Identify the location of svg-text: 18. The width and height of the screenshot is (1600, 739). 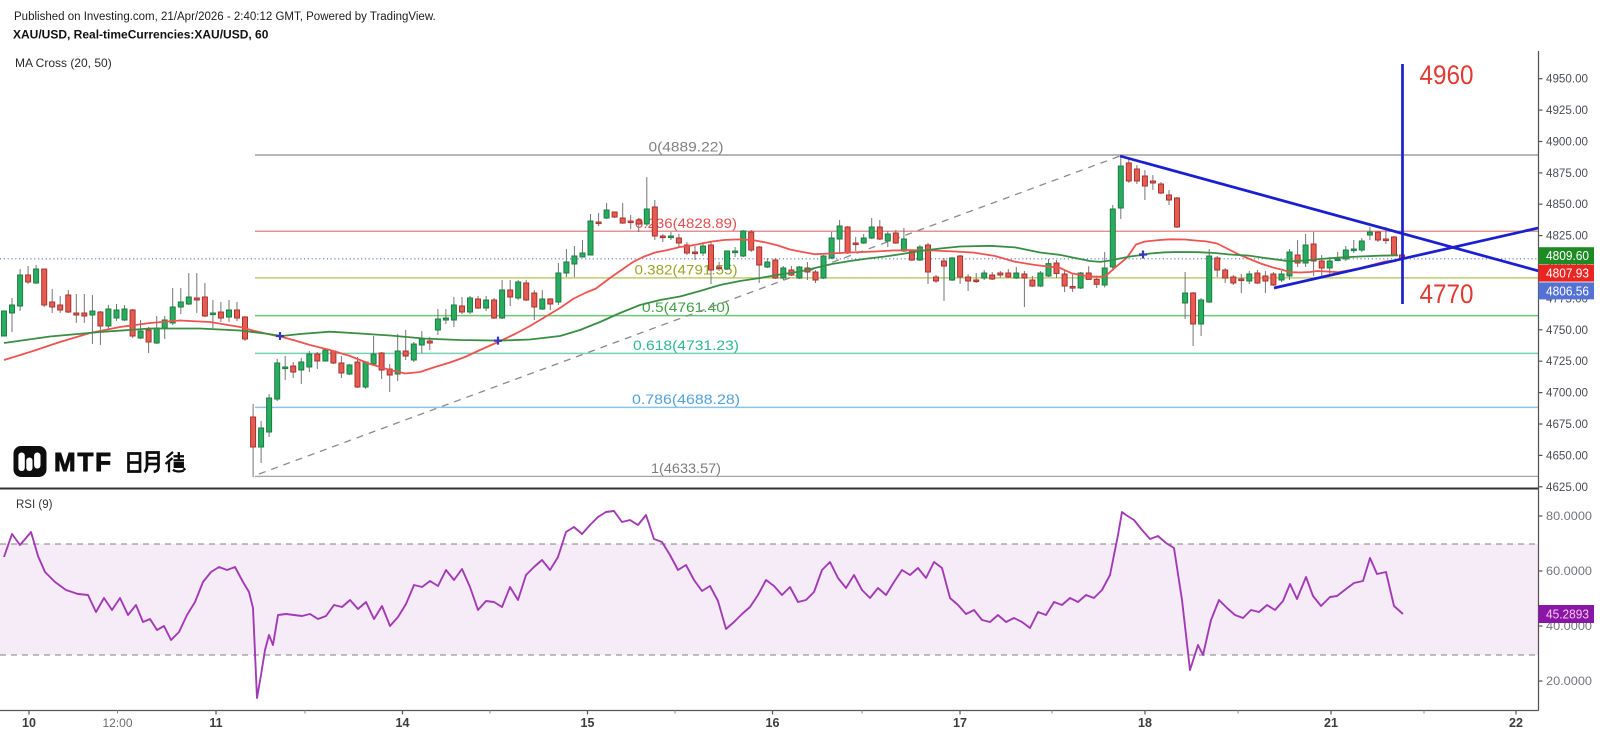
(1145, 723).